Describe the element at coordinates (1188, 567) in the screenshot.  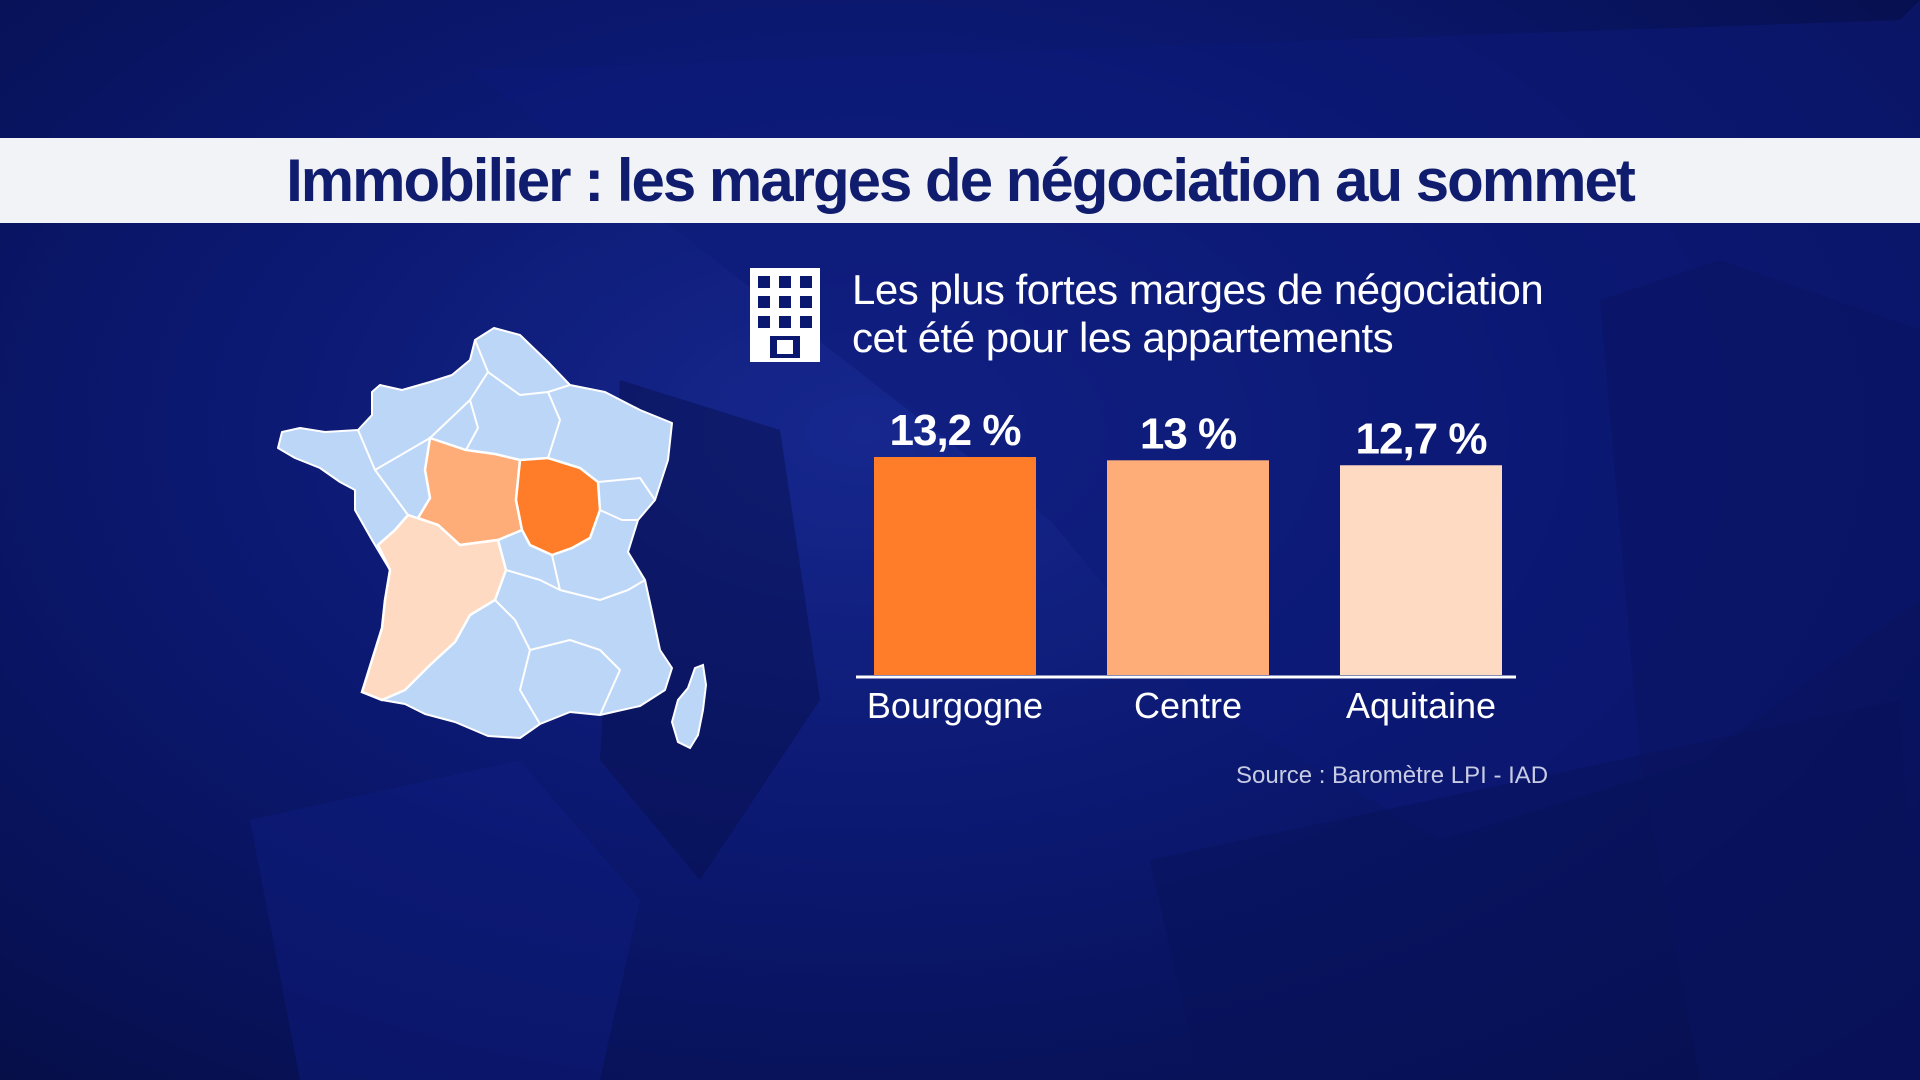
I see `bar-centre` at that location.